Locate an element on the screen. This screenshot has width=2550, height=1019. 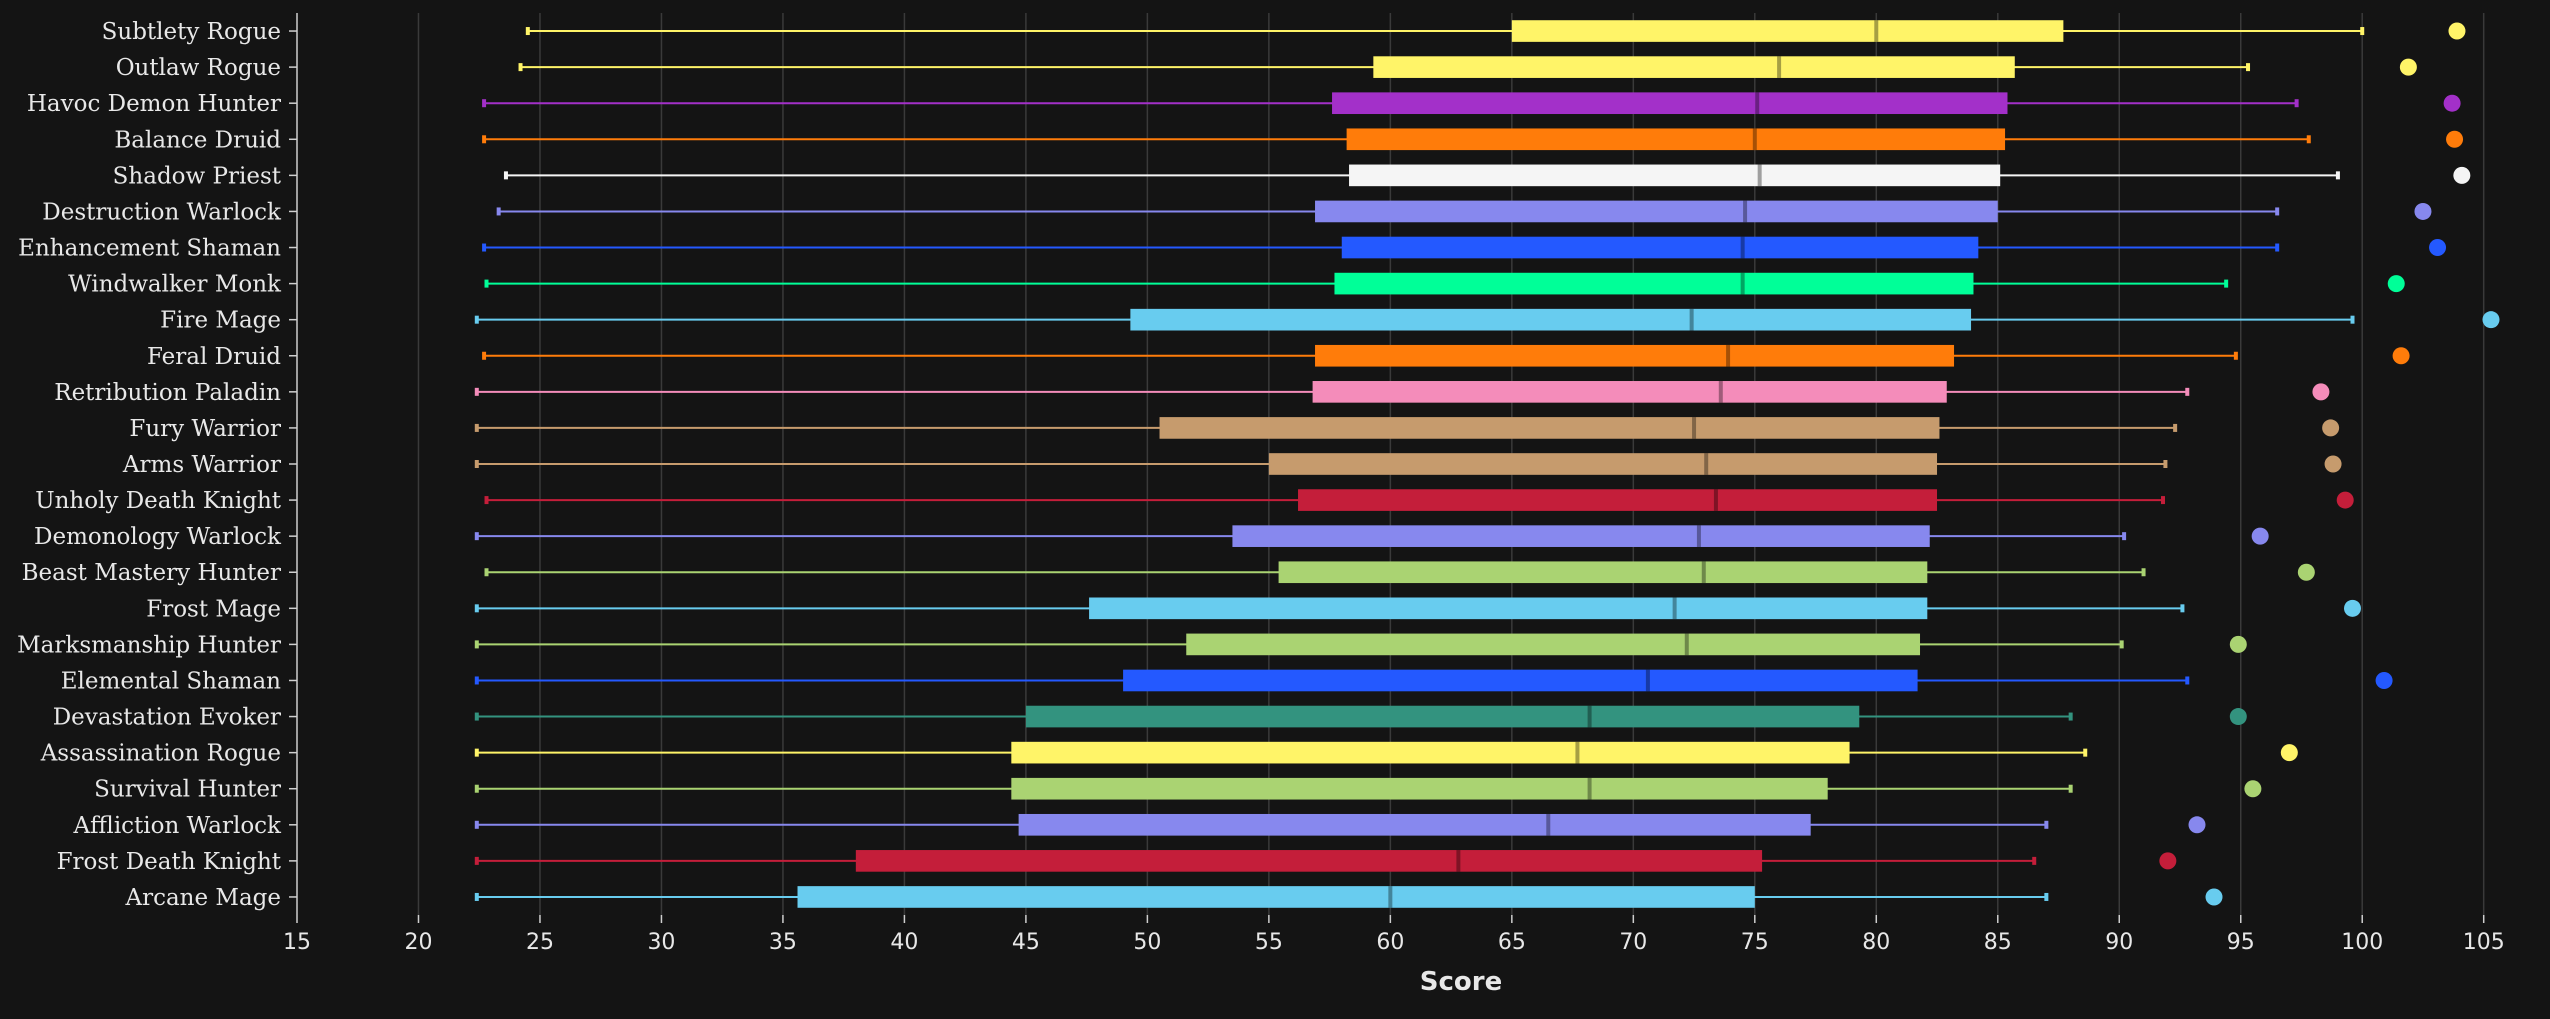
y-tick-label: Fury Warrior is located at coordinates (205, 429).